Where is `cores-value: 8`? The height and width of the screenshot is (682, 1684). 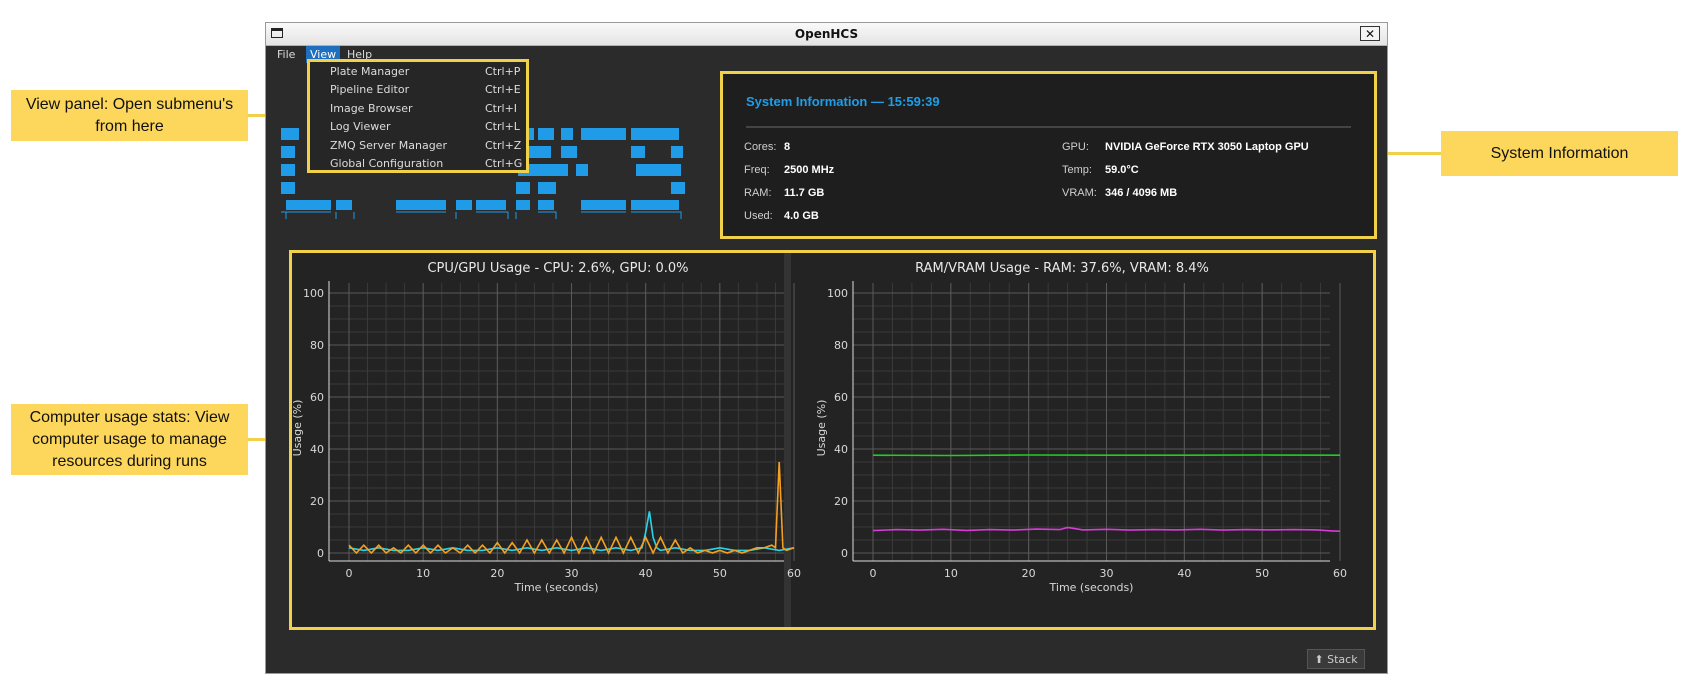 cores-value: 8 is located at coordinates (787, 147).